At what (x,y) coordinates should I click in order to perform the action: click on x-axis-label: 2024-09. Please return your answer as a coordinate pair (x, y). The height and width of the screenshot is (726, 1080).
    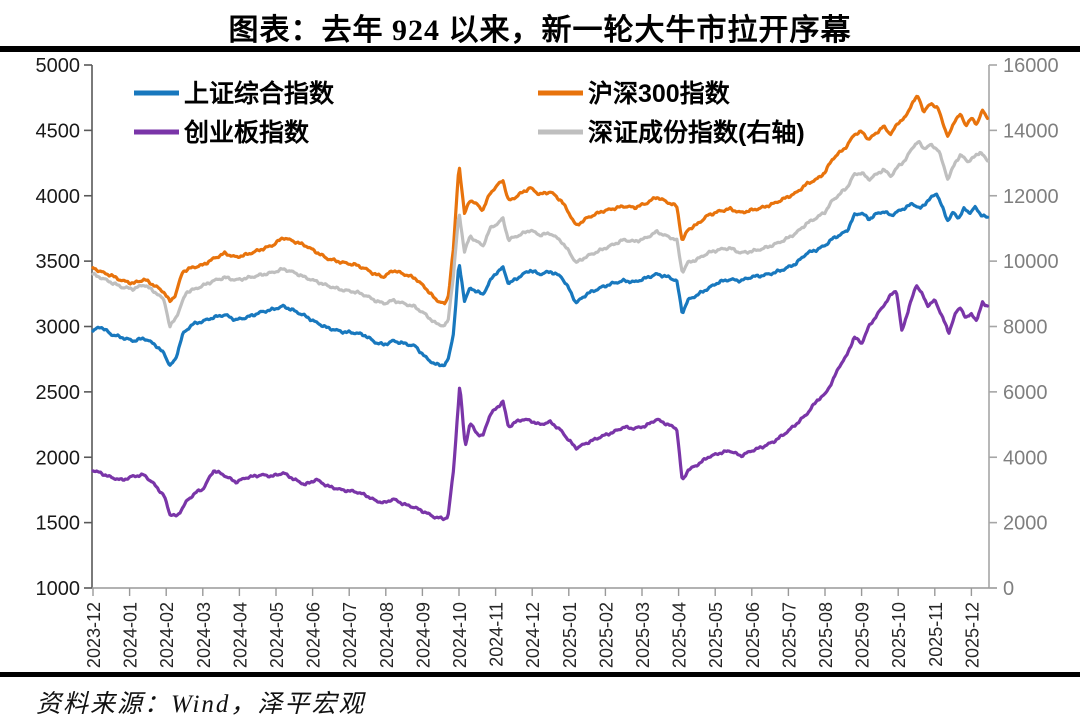
    Looking at the image, I should click on (423, 635).